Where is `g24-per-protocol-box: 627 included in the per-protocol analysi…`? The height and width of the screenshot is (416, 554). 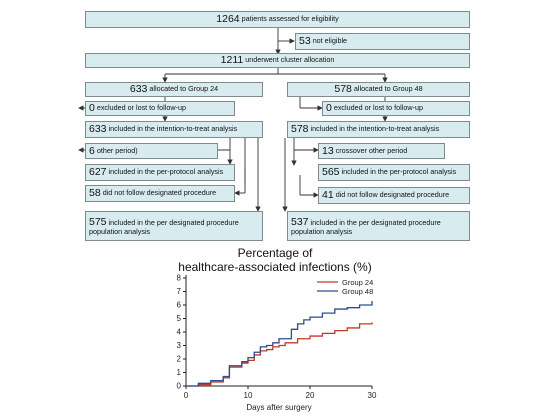
g24-per-protocol-box: 627 included in the per-protocol analysi… is located at coordinates (160, 172).